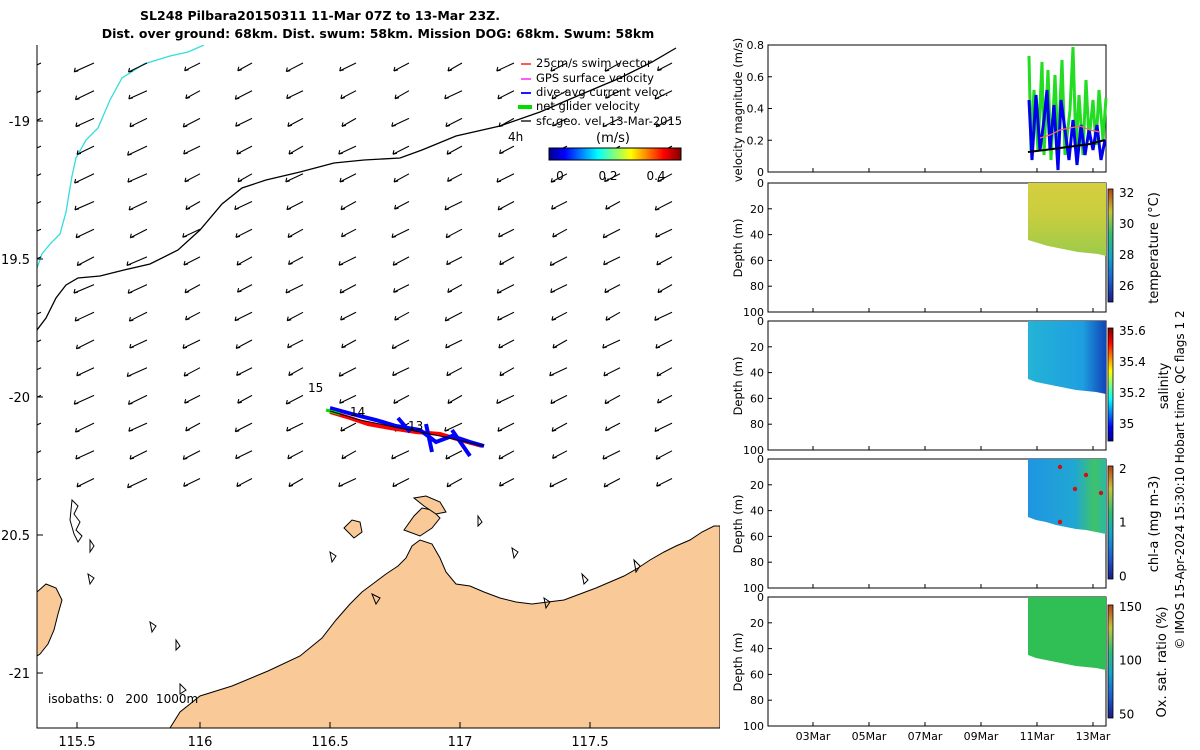 The height and width of the screenshot is (750, 1200). What do you see at coordinates (738, 662) in the screenshot?
I see `oxygen-ylabel: Depth (m)` at bounding box center [738, 662].